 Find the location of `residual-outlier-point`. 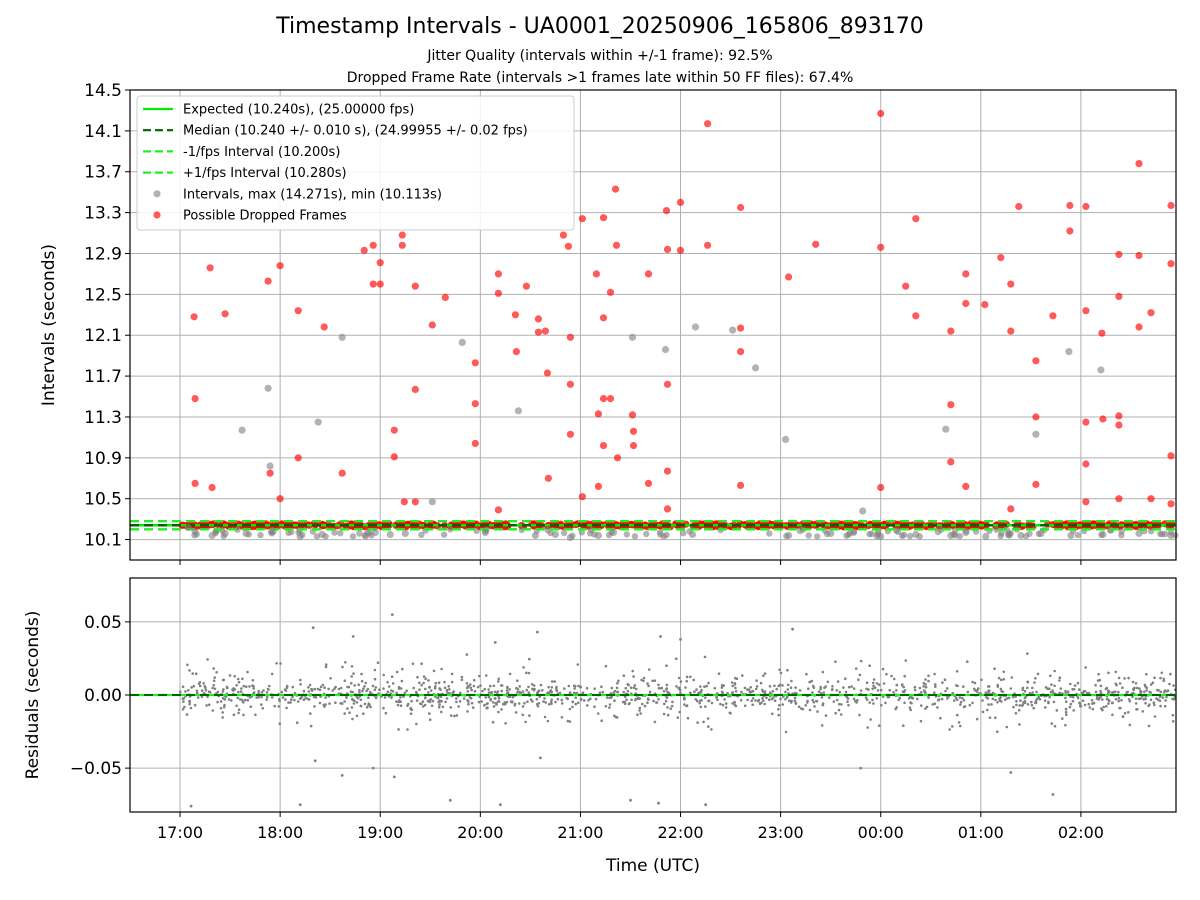

residual-outlier-point is located at coordinates (300, 805).